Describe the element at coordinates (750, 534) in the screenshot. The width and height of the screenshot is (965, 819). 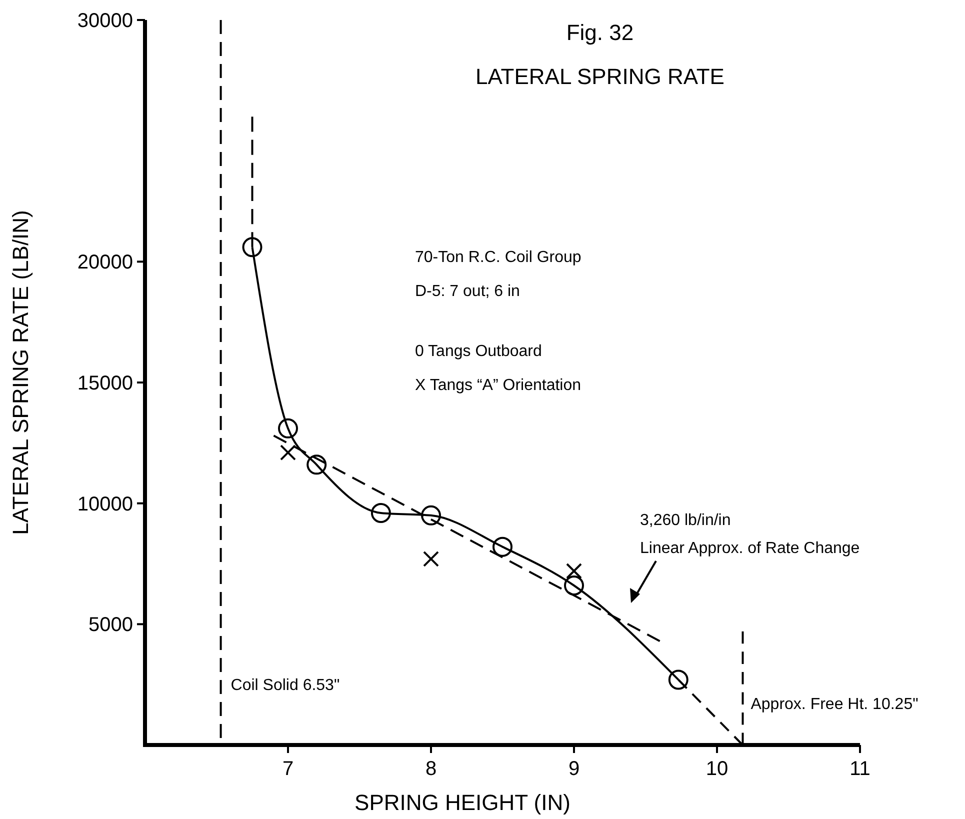
I see `annotation: 3,260 lb/in/in Linear Approx. of Rate Change` at that location.